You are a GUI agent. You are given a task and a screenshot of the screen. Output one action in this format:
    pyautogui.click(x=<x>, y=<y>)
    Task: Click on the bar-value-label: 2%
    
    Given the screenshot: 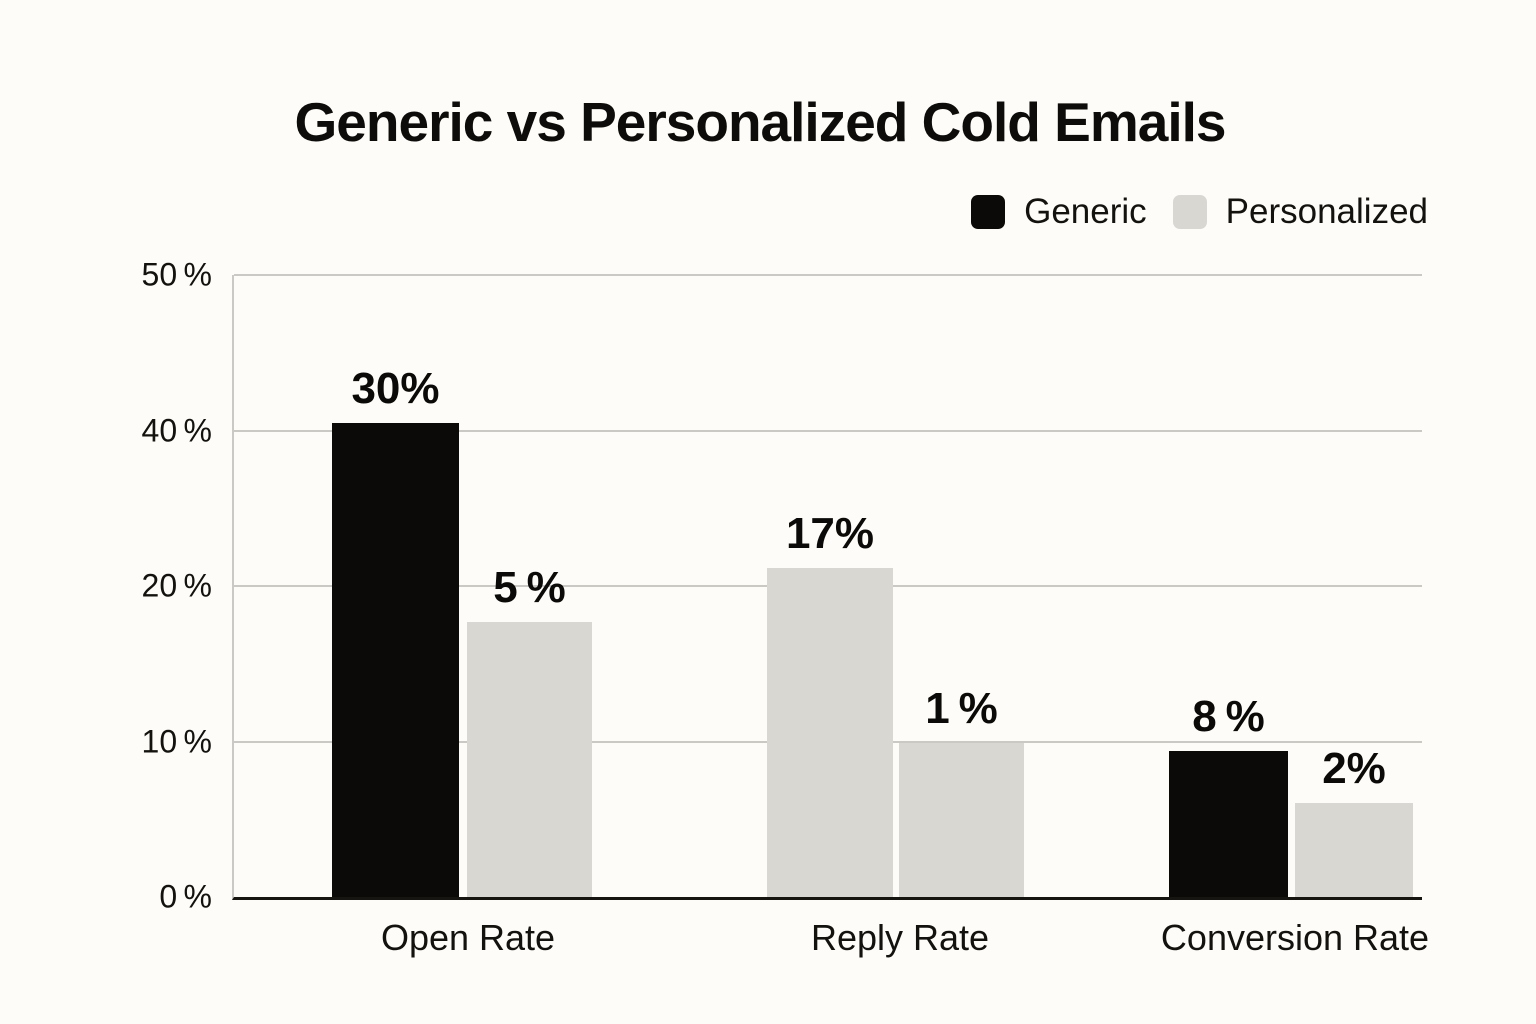 What is the action you would take?
    pyautogui.click(x=1354, y=768)
    